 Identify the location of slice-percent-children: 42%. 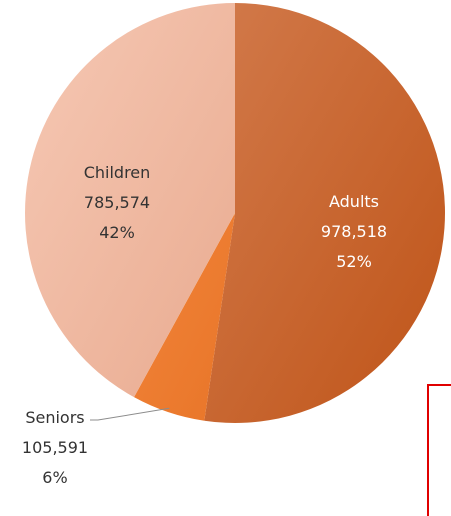
(117, 232).